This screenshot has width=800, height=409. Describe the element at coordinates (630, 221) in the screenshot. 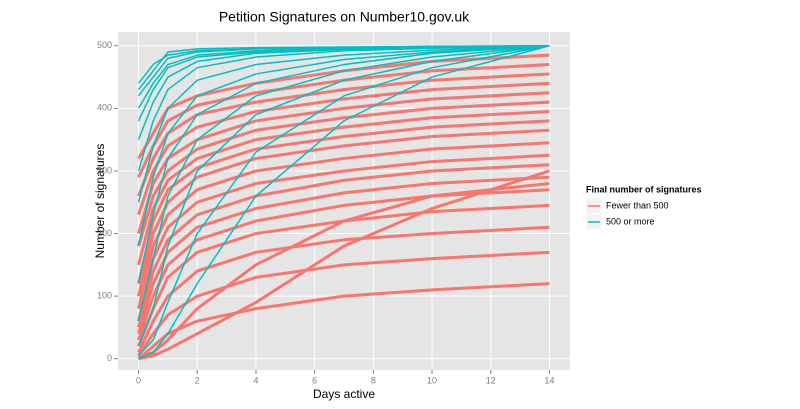

I see `legend-label: 500 or more` at that location.